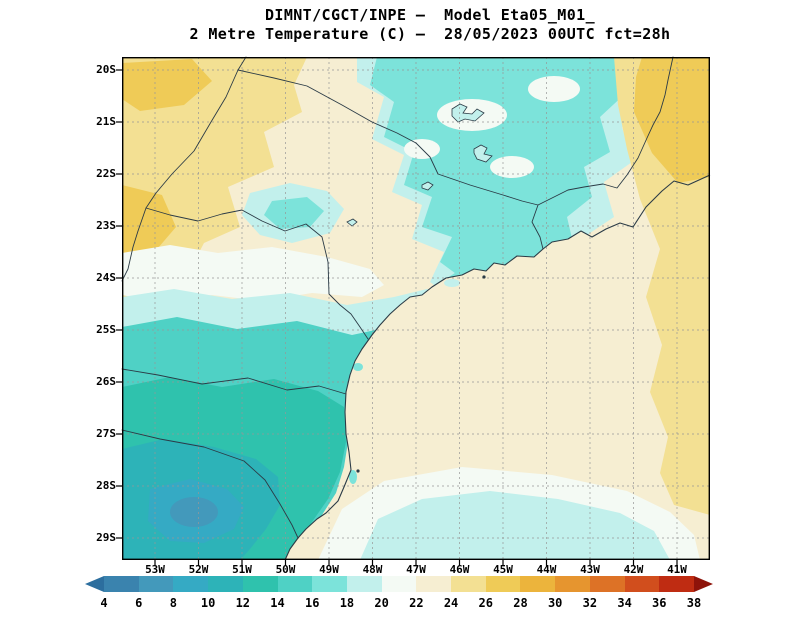 The width and height of the screenshot is (800, 618). I want to click on border-pr-sc, so click(234, 381).